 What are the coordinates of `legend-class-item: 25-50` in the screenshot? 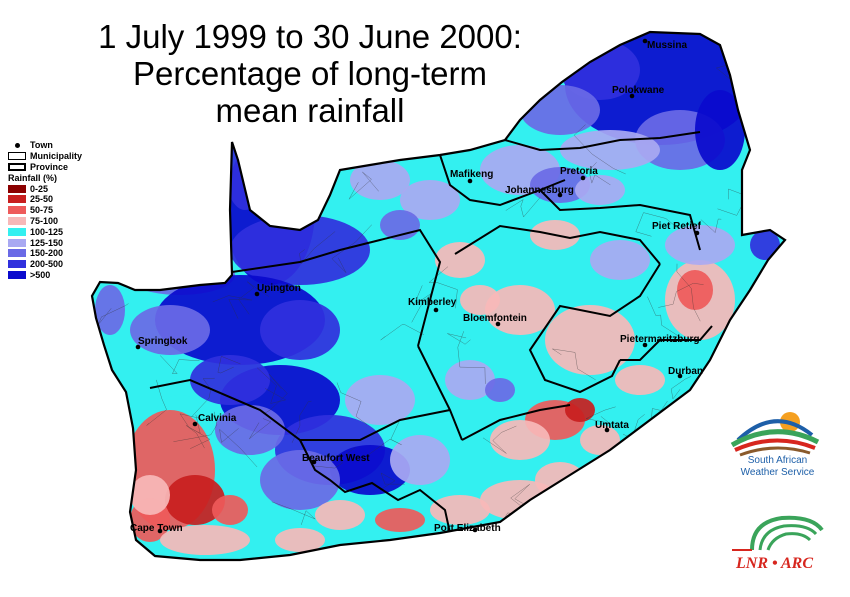 It's located at (63, 199).